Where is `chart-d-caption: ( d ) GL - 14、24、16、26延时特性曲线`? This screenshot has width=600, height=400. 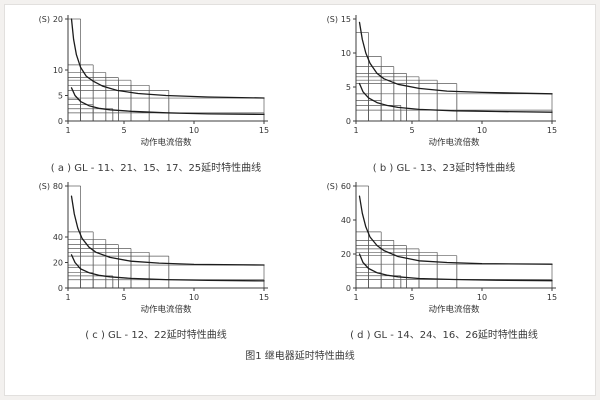 chart-d-caption: ( d ) GL - 14、24、16、26延时特性曲线 is located at coordinates (444, 335).